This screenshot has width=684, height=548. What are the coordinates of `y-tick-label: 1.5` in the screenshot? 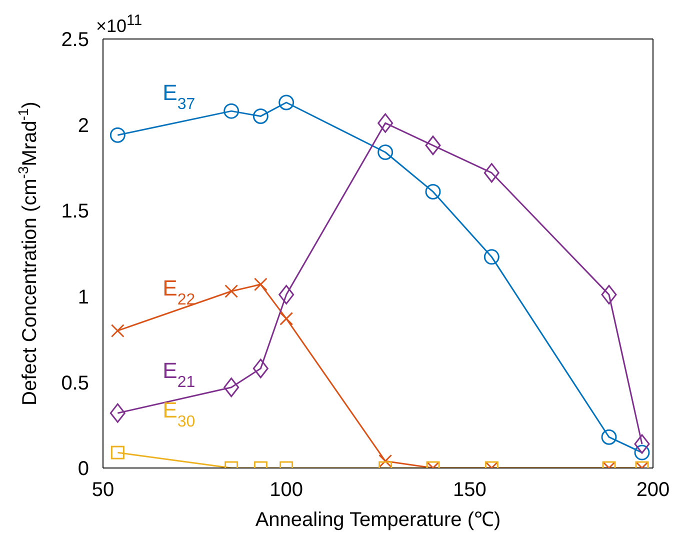 It's located at (75, 211).